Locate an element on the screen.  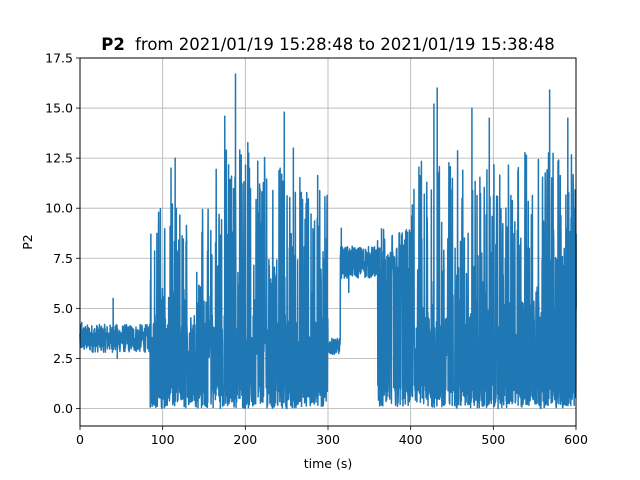
y-tick-label: 12.5 is located at coordinates (59, 158).